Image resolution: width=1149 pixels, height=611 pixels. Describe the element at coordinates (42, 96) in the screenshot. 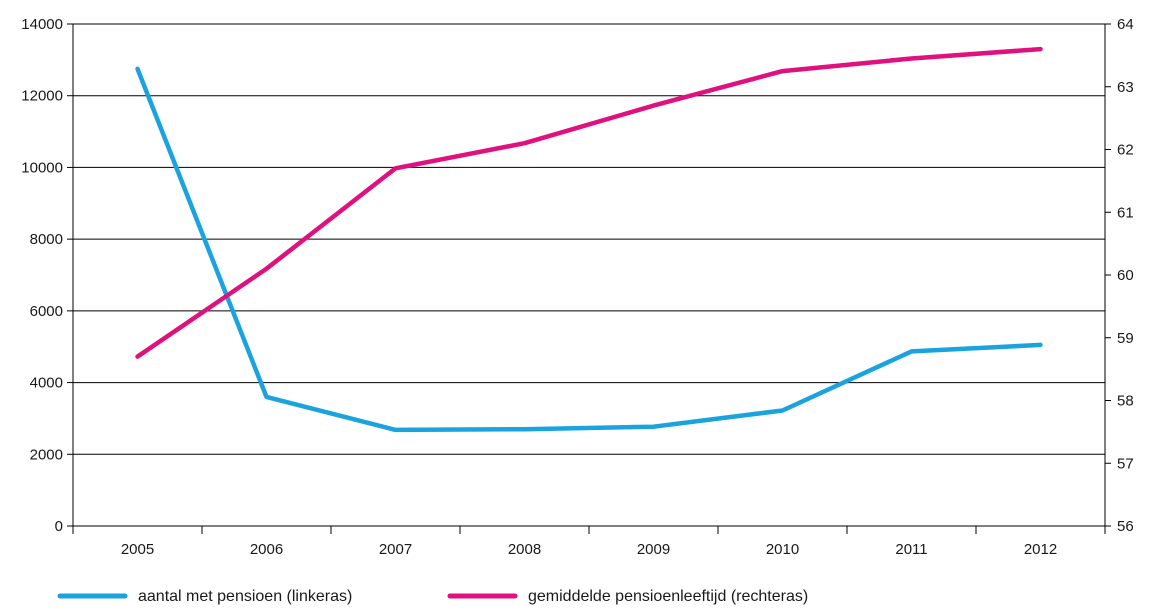

I see `left-tick-label: 12000` at that location.